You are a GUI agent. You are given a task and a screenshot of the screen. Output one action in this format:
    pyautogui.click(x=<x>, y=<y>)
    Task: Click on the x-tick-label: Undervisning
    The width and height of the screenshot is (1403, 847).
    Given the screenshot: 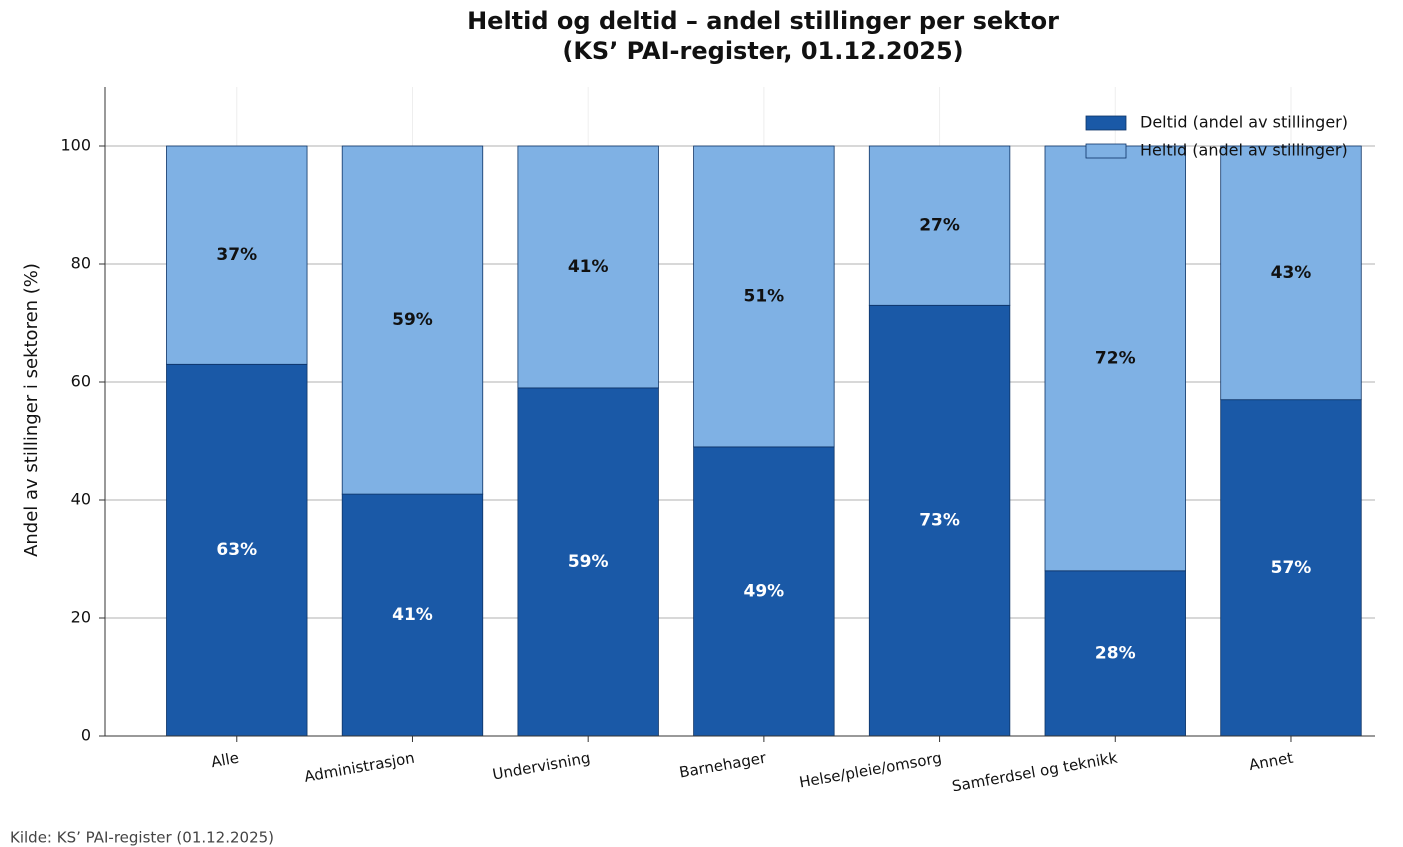 What is the action you would take?
    pyautogui.click(x=541, y=766)
    